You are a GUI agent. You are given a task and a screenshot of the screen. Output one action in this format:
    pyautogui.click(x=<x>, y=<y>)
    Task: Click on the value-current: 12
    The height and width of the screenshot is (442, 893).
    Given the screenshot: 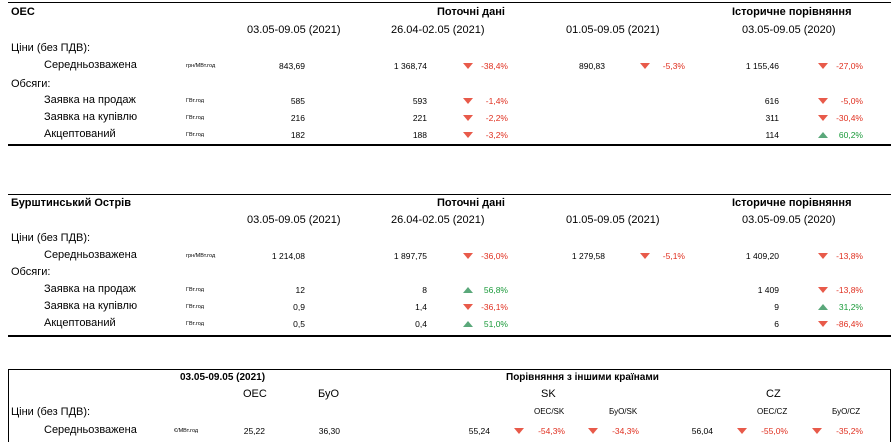 What is the action you would take?
    pyautogui.click(x=300, y=290)
    